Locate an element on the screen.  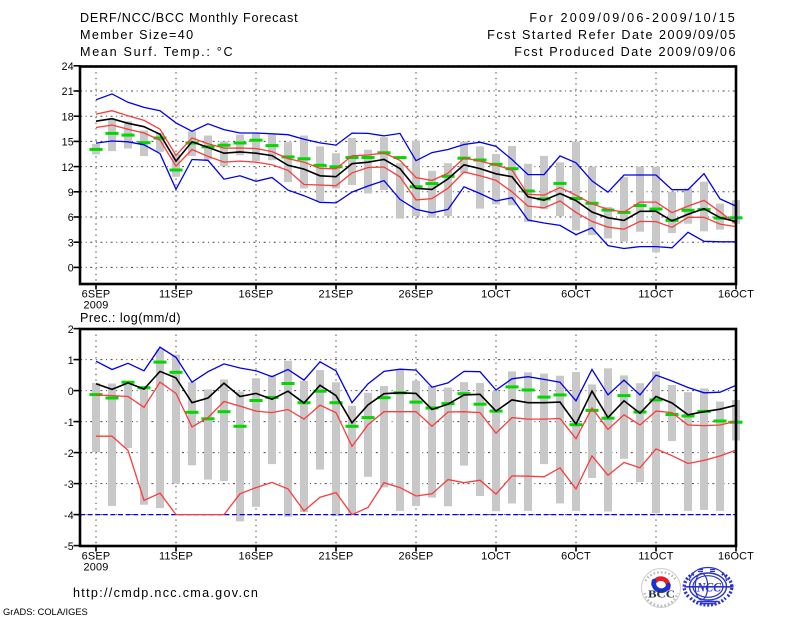
svg-text: NCC is located at coordinates (709, 588).